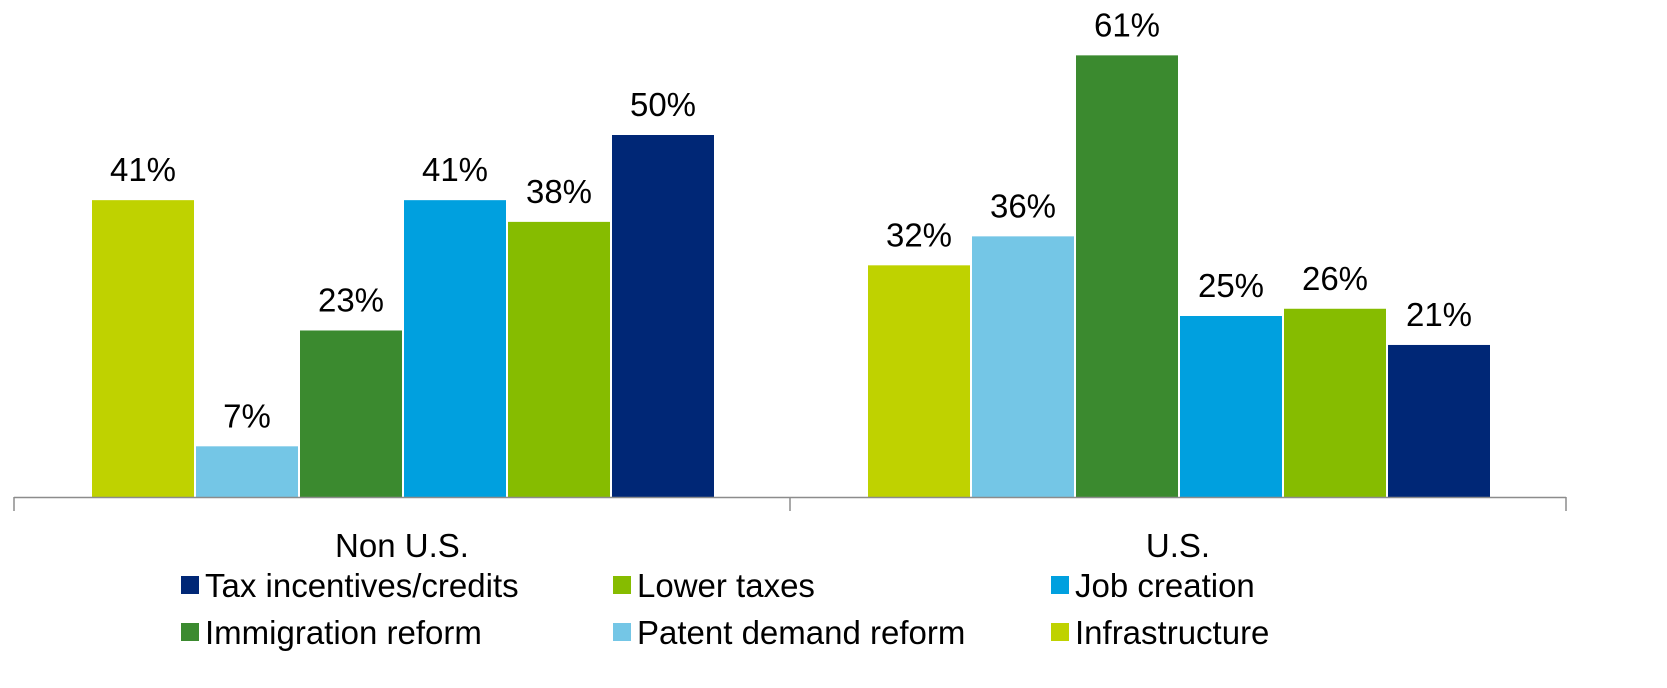 Image resolution: width=1667 pixels, height=688 pixels. Describe the element at coordinates (1231, 285) in the screenshot. I see `value-label-u-s-job-creation: 25%` at that location.